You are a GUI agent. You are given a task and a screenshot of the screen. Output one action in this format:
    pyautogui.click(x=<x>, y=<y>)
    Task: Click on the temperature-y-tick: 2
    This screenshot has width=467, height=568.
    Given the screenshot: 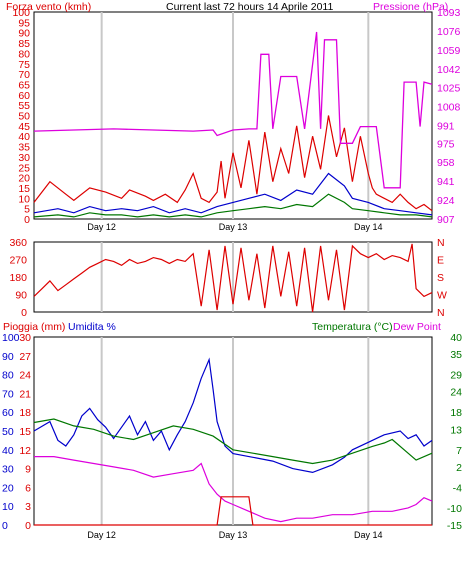 What is the action you would take?
    pyautogui.click(x=459, y=468)
    